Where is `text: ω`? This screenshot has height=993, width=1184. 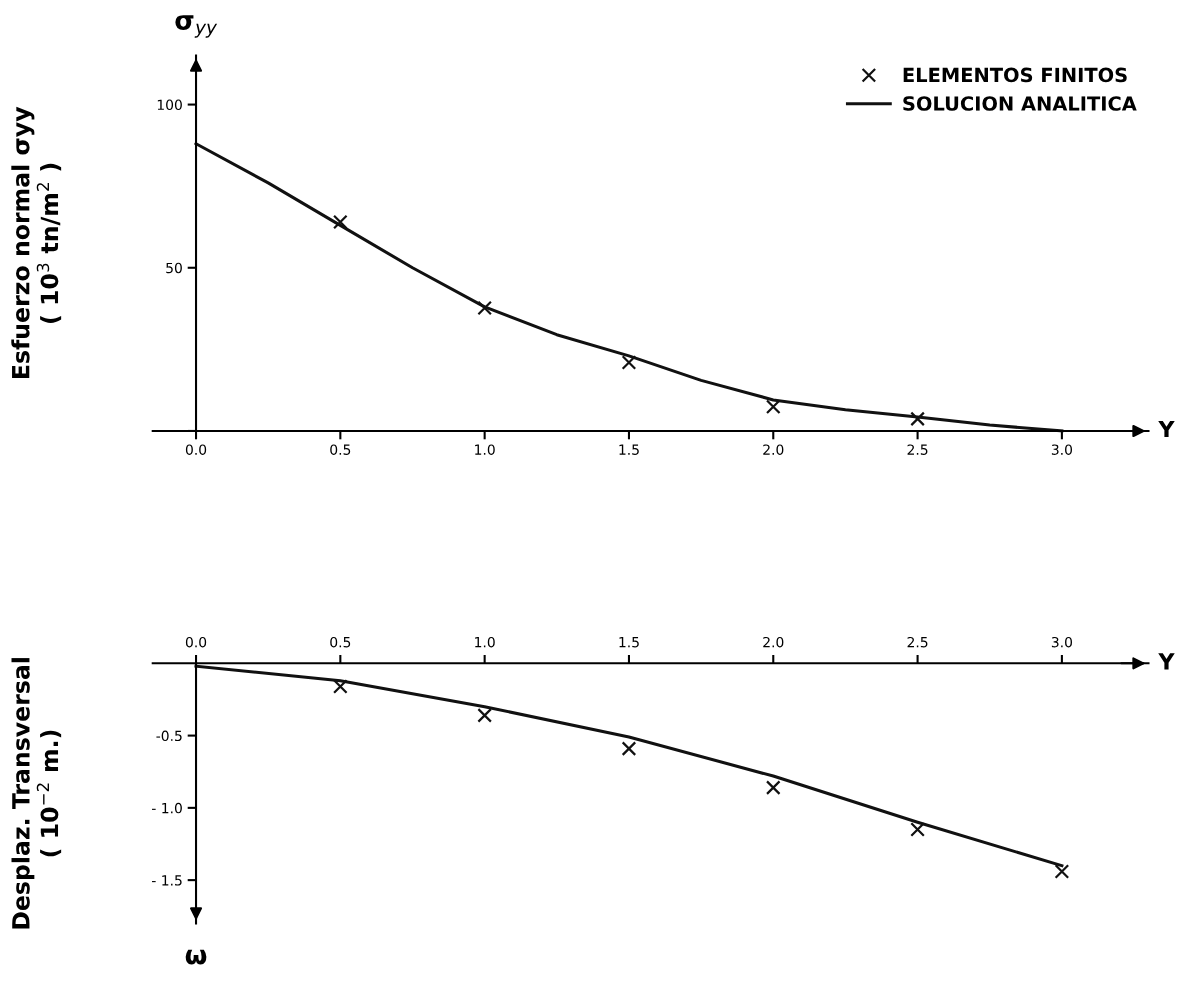
text: ω is located at coordinates (196, 957).